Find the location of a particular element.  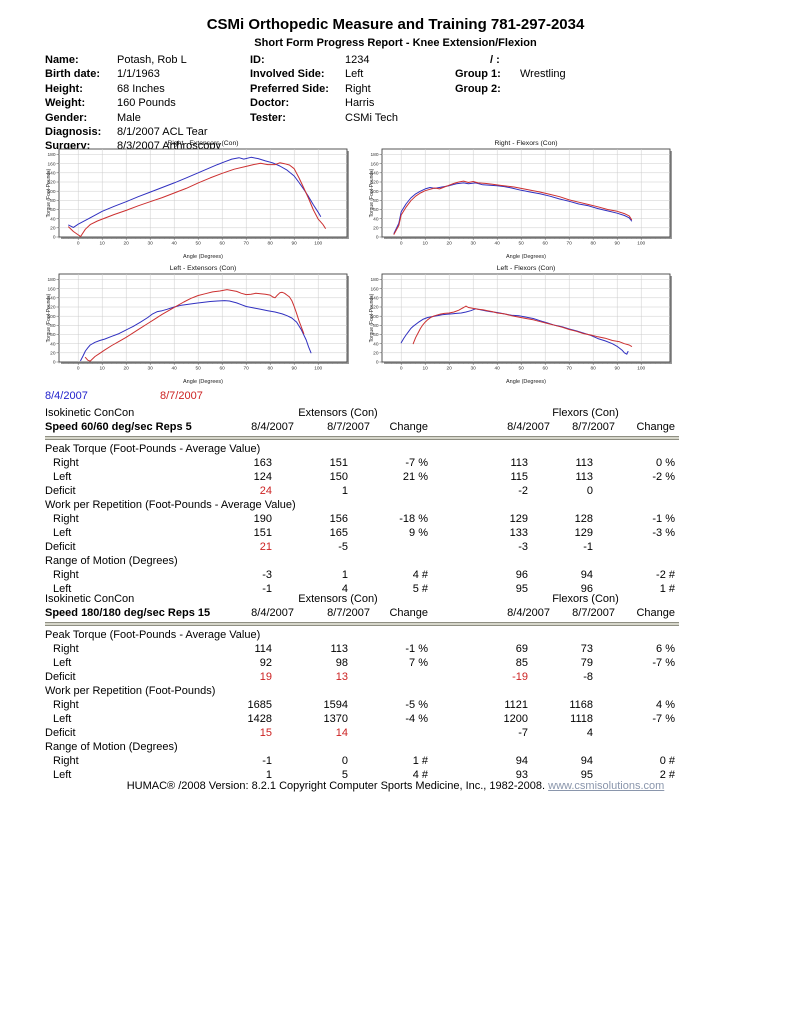

value-cell is located at coordinates (388, 491).